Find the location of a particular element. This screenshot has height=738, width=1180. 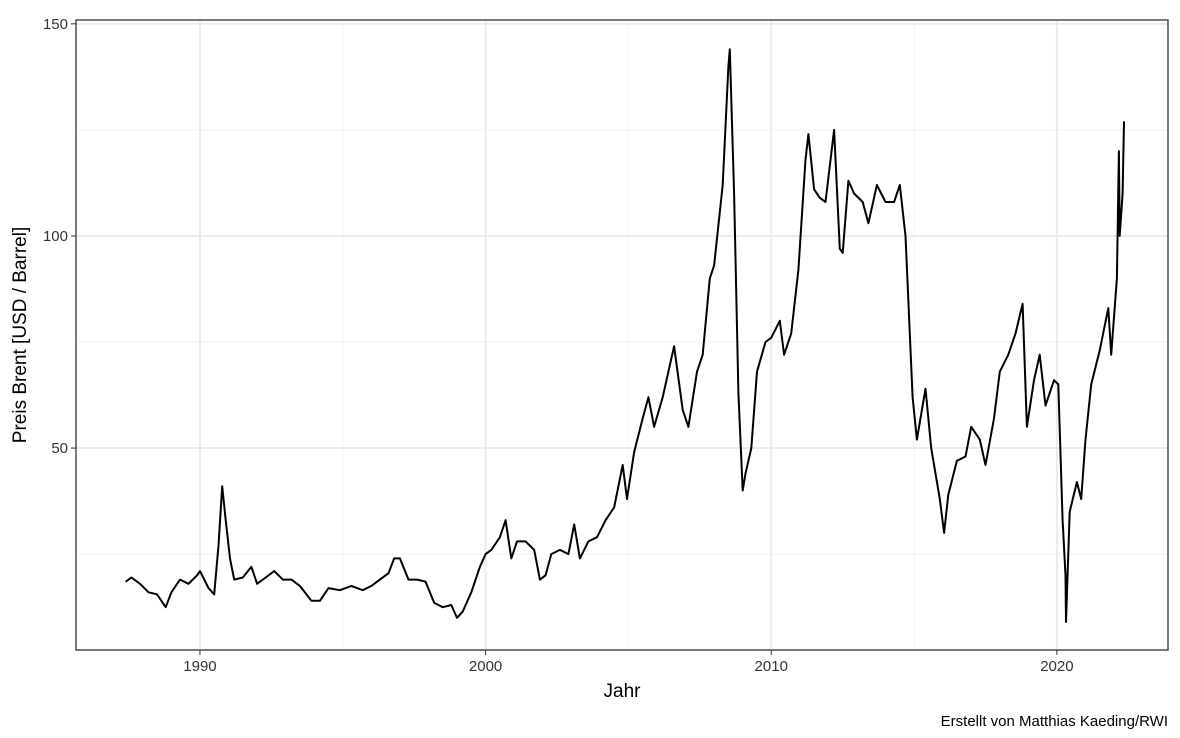

x-tick-label: 2020 is located at coordinates (1056, 666).